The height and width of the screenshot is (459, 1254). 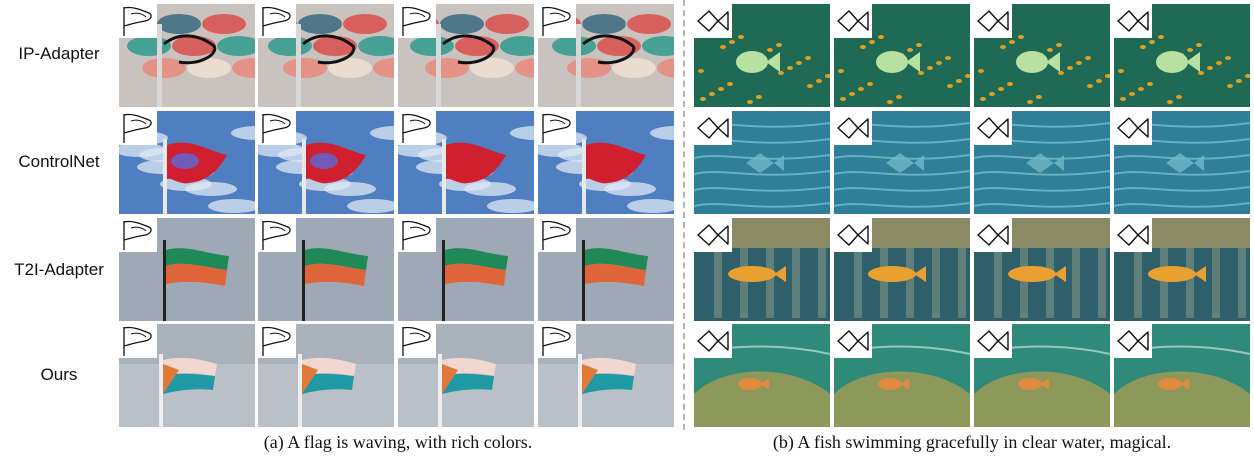 What do you see at coordinates (684, 215) in the screenshot?
I see `section-divider` at bounding box center [684, 215].